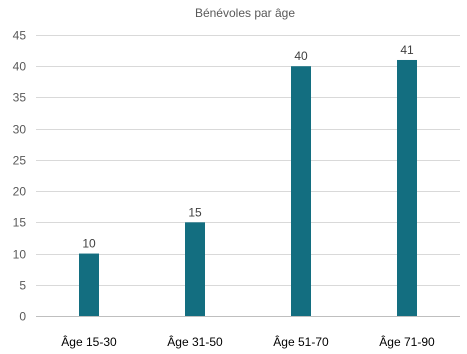  What do you see at coordinates (20, 255) in the screenshot?
I see `y-tick-label: 10` at bounding box center [20, 255].